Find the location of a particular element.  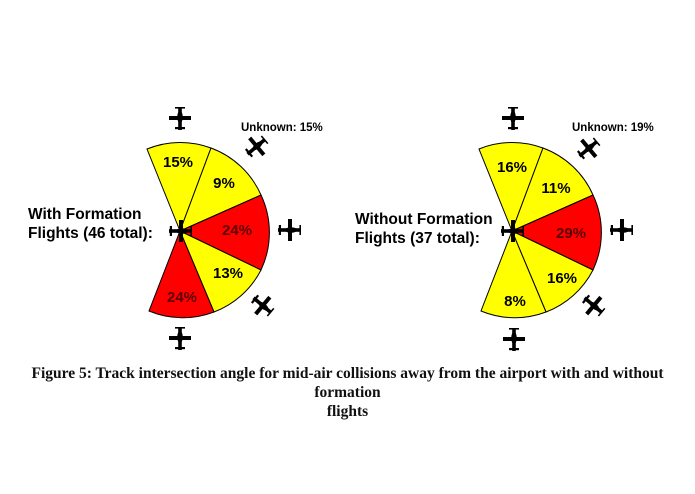

left-plane-diagonal-icon is located at coordinates (256, 146).